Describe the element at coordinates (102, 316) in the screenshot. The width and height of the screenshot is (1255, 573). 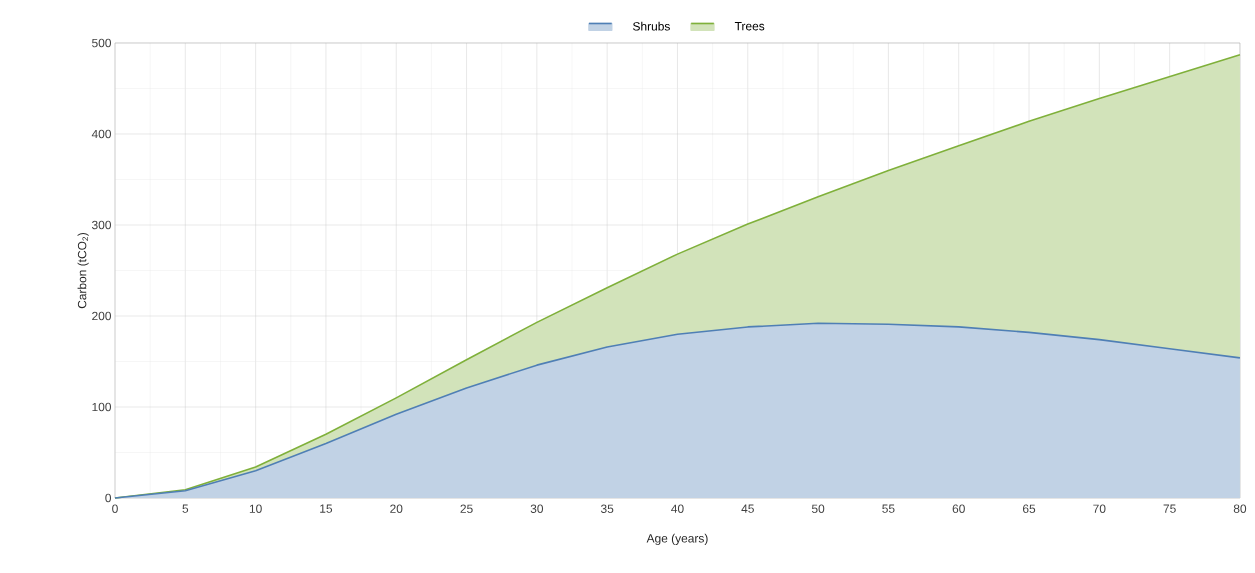
I see `y-tick-label: 200` at that location.